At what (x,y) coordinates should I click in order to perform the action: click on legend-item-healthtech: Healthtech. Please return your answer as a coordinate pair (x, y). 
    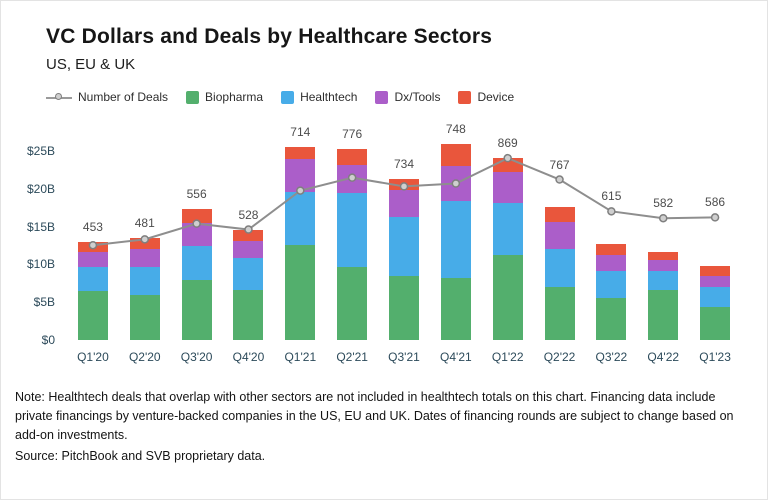
    Looking at the image, I should click on (319, 97).